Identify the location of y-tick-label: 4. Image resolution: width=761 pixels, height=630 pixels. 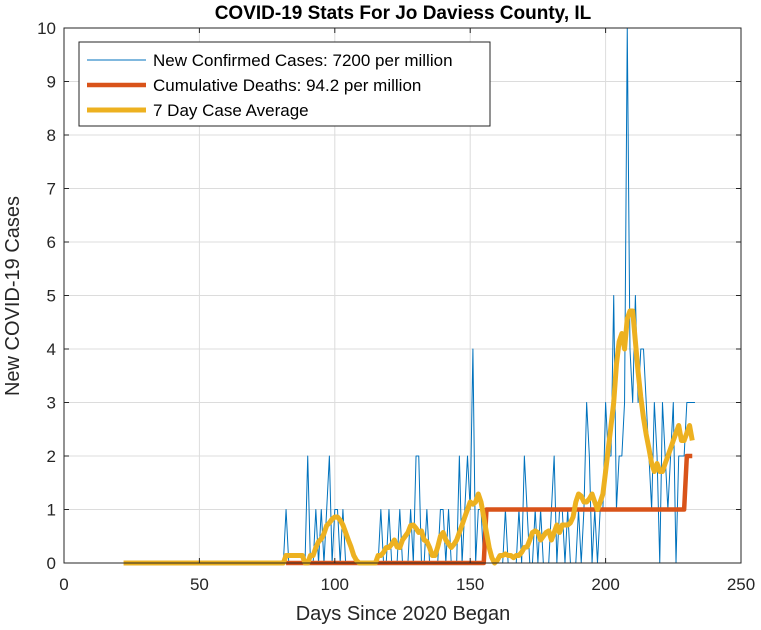
(51, 349).